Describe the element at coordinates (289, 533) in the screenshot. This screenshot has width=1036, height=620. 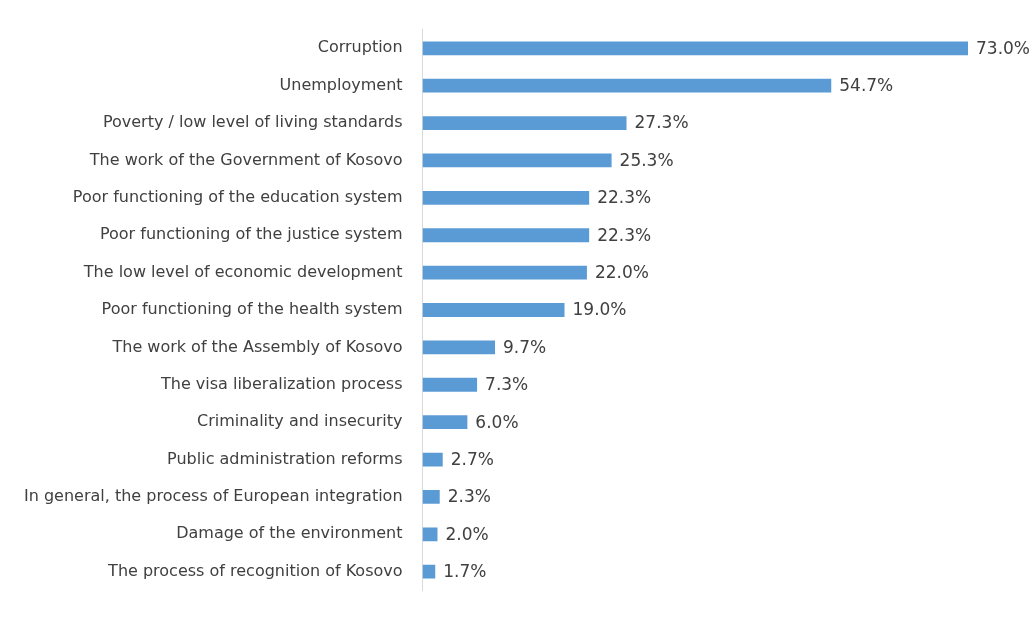
I see `y-tick-label: Damage of the environment` at that location.